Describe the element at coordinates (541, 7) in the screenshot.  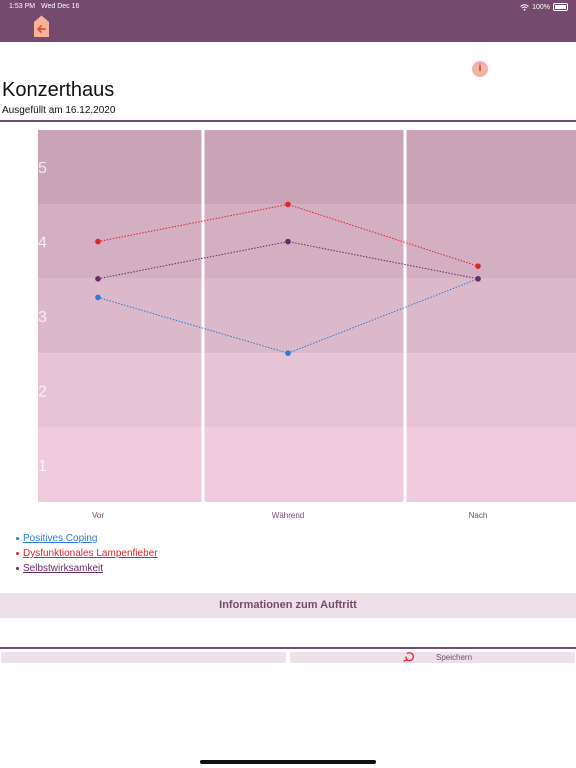
I see `battery-percent: 100%` at that location.